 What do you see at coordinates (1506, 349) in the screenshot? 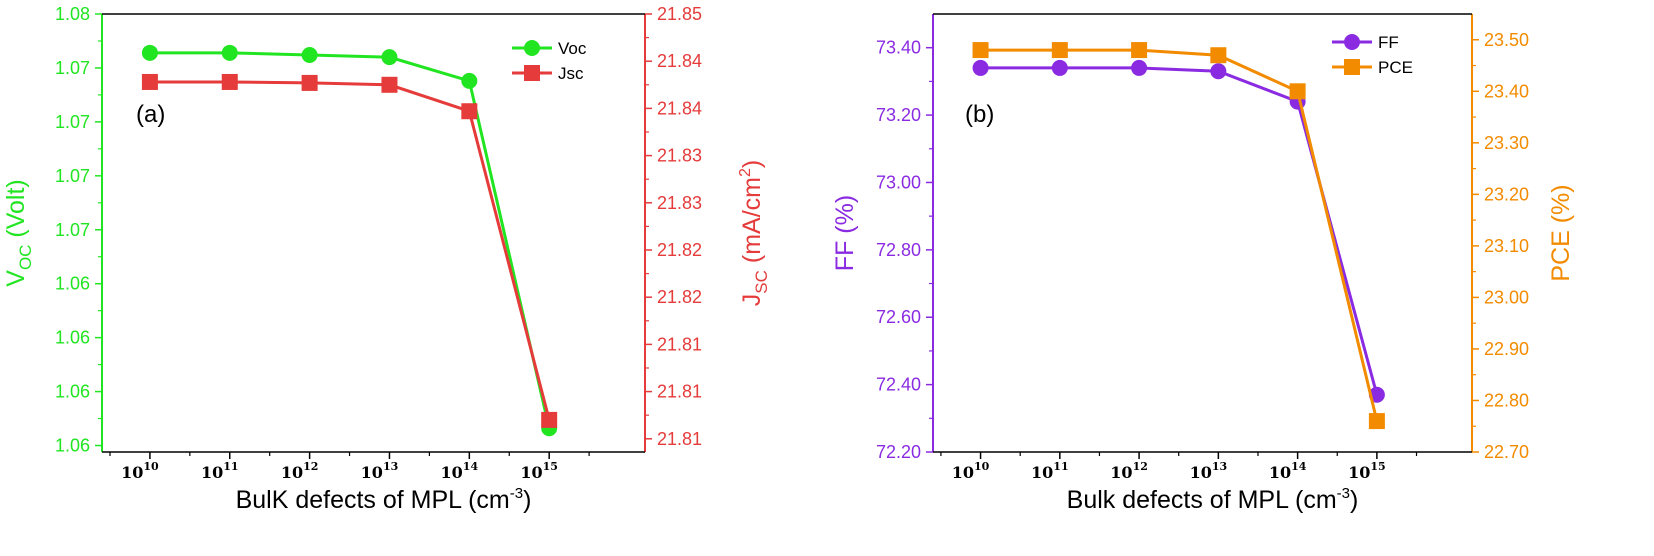
I see `right-tick-label: 22.90` at bounding box center [1506, 349].